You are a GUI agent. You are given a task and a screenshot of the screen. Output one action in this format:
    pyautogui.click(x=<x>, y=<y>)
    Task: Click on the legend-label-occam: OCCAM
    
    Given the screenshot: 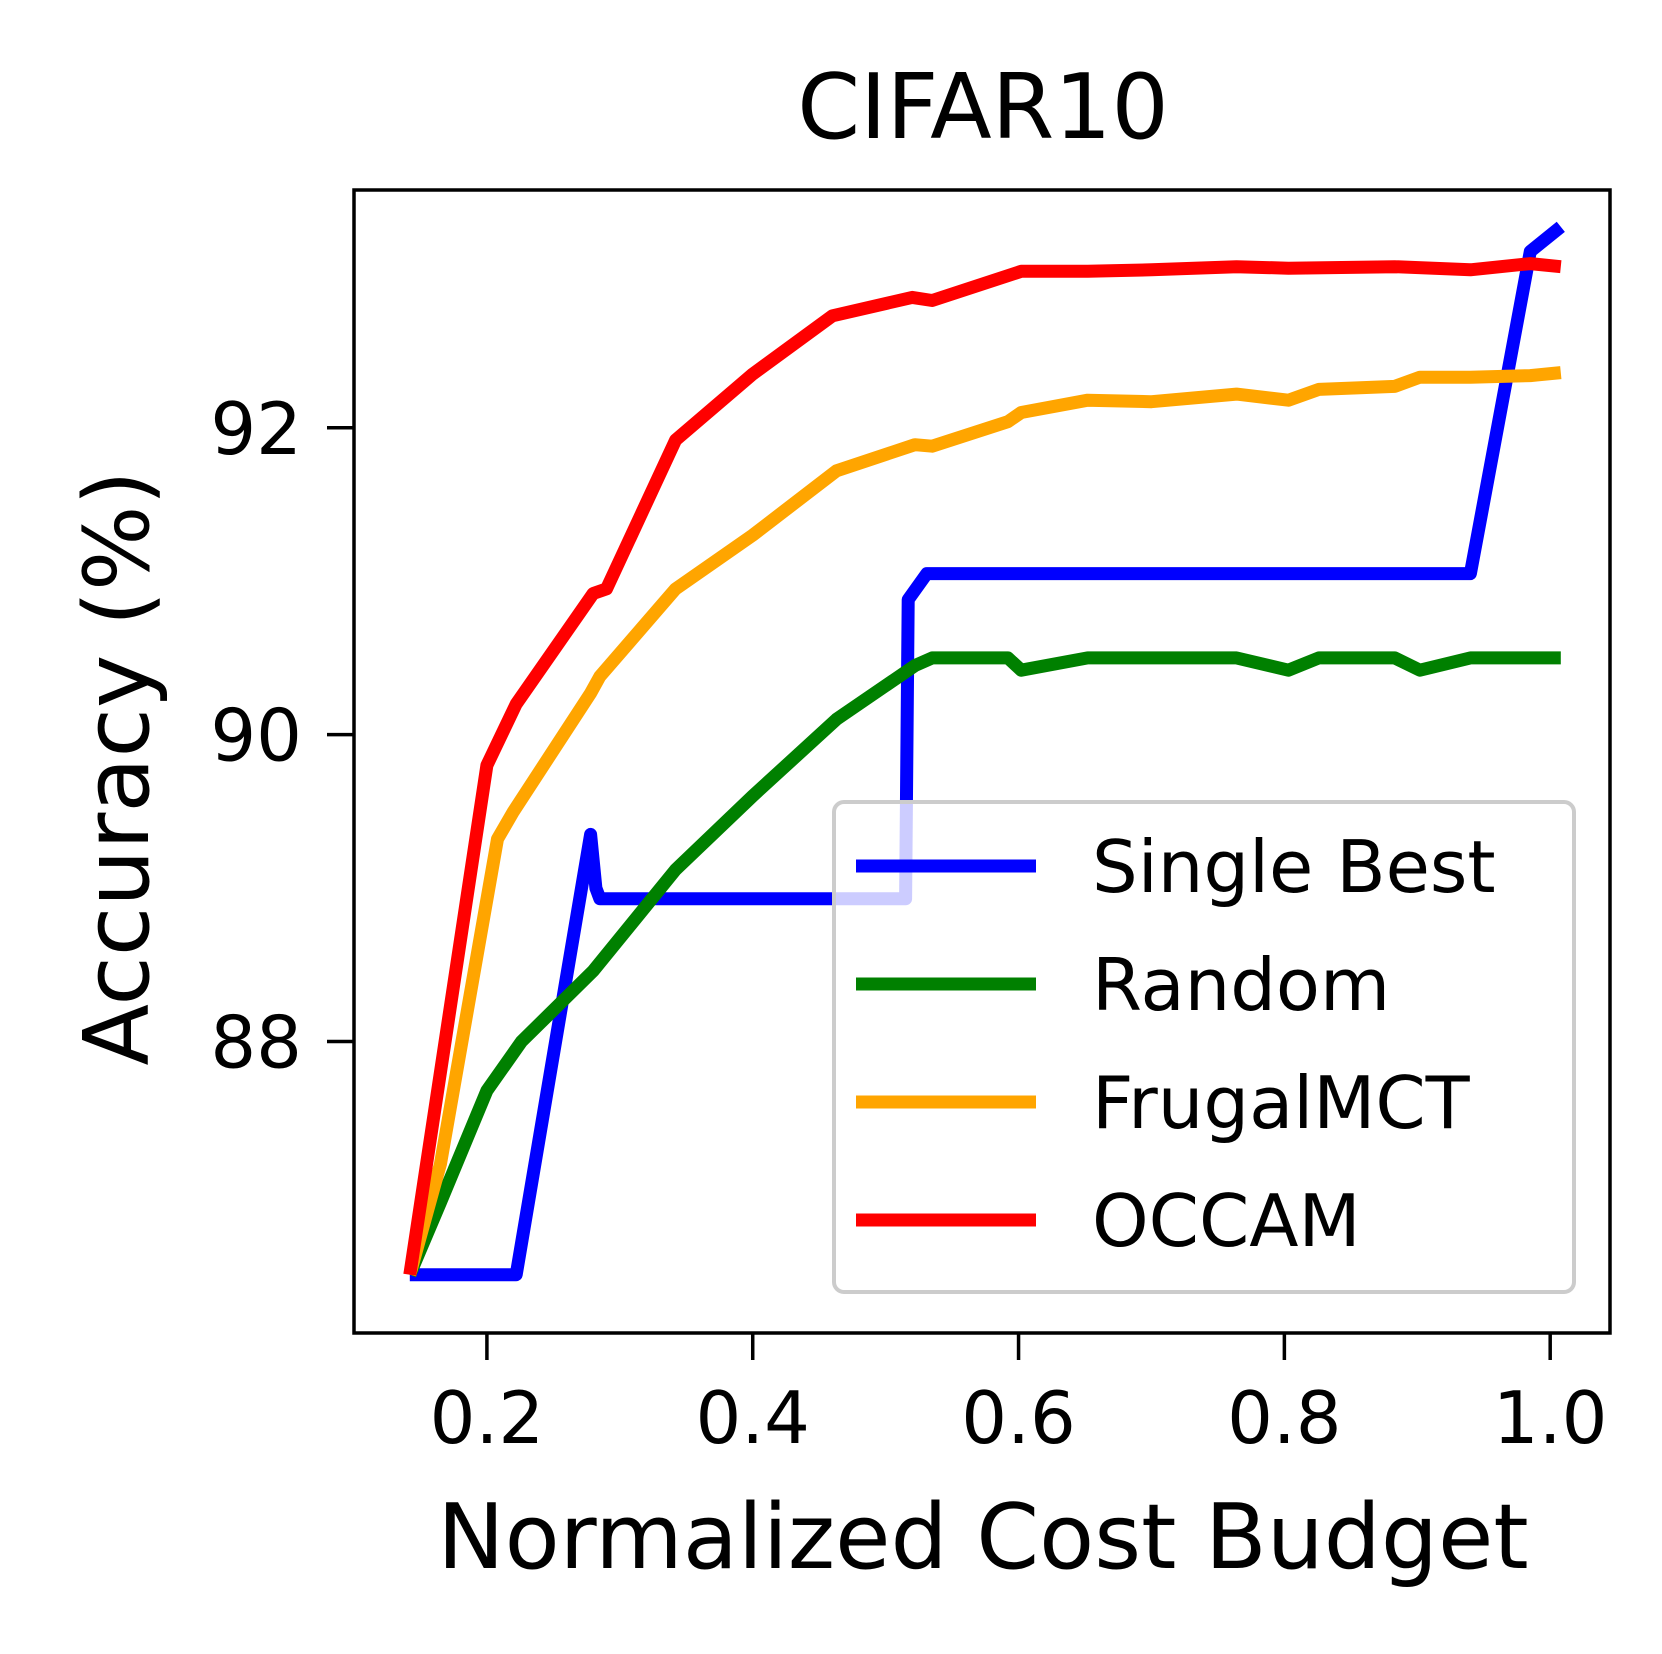 What is the action you would take?
    pyautogui.click(x=1226, y=1221)
    